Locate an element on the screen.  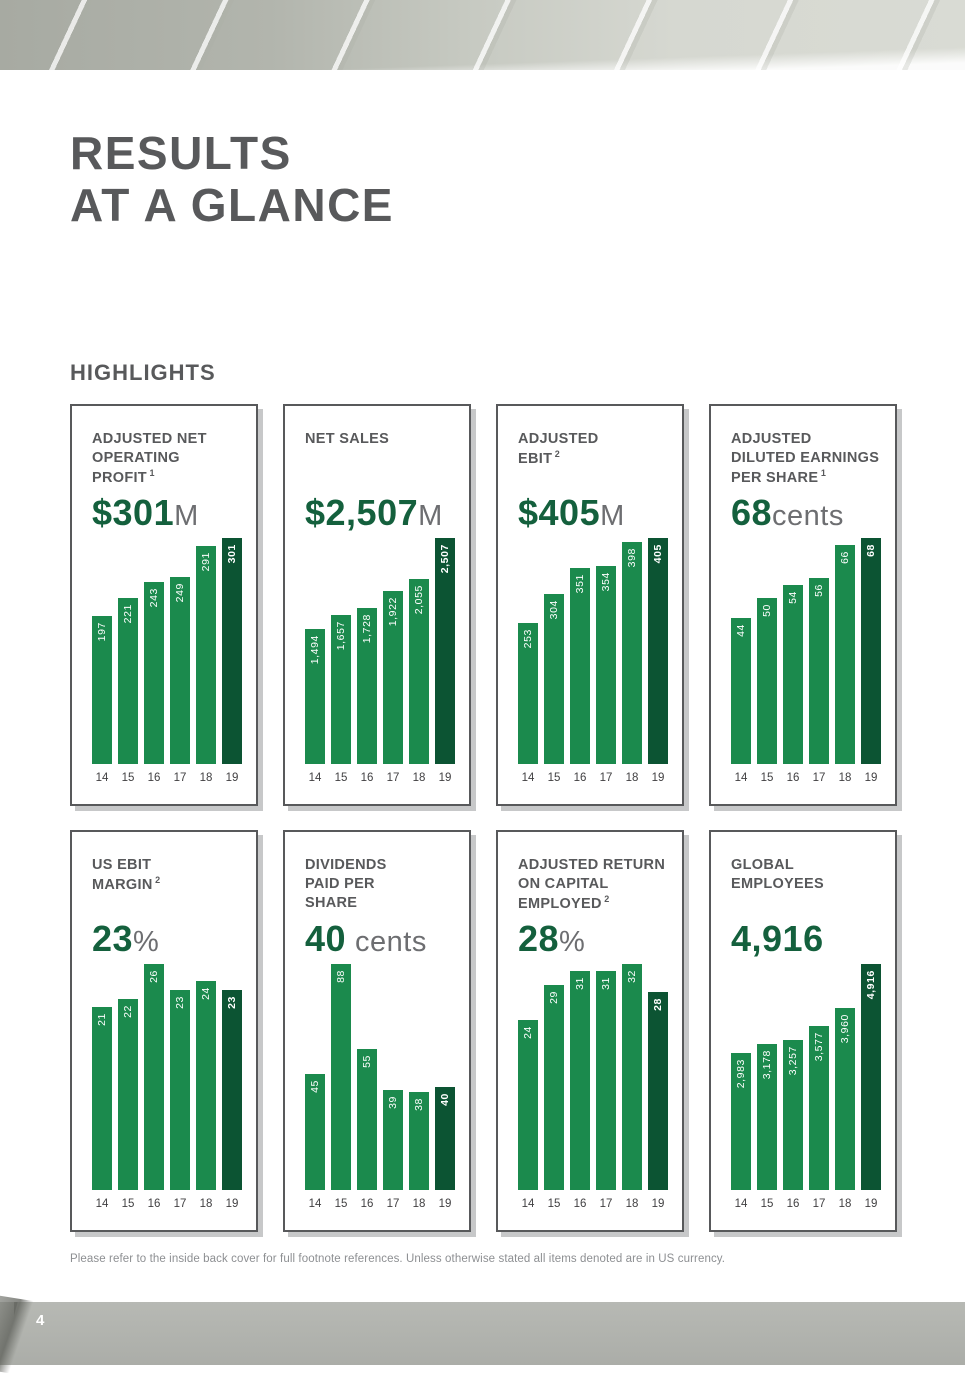
card-value: 68 is located at coordinates (752, 512).